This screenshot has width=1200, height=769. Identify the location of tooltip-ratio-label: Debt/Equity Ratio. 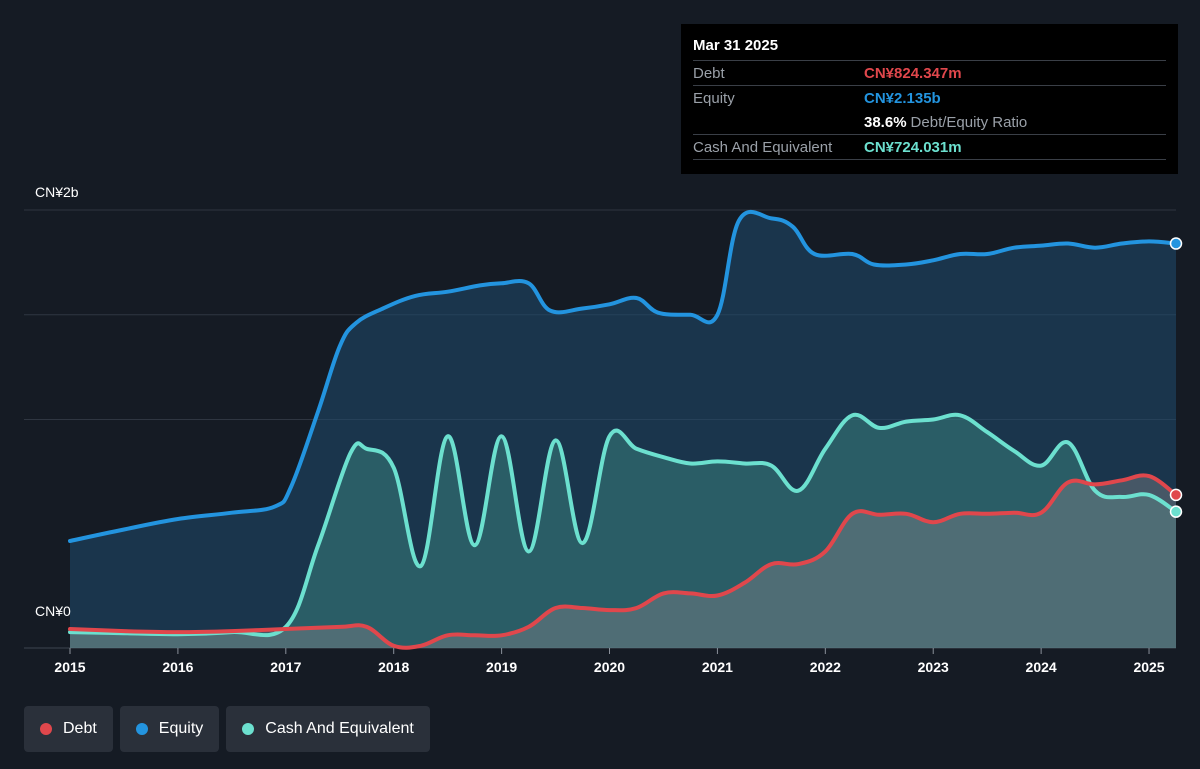
(969, 122).